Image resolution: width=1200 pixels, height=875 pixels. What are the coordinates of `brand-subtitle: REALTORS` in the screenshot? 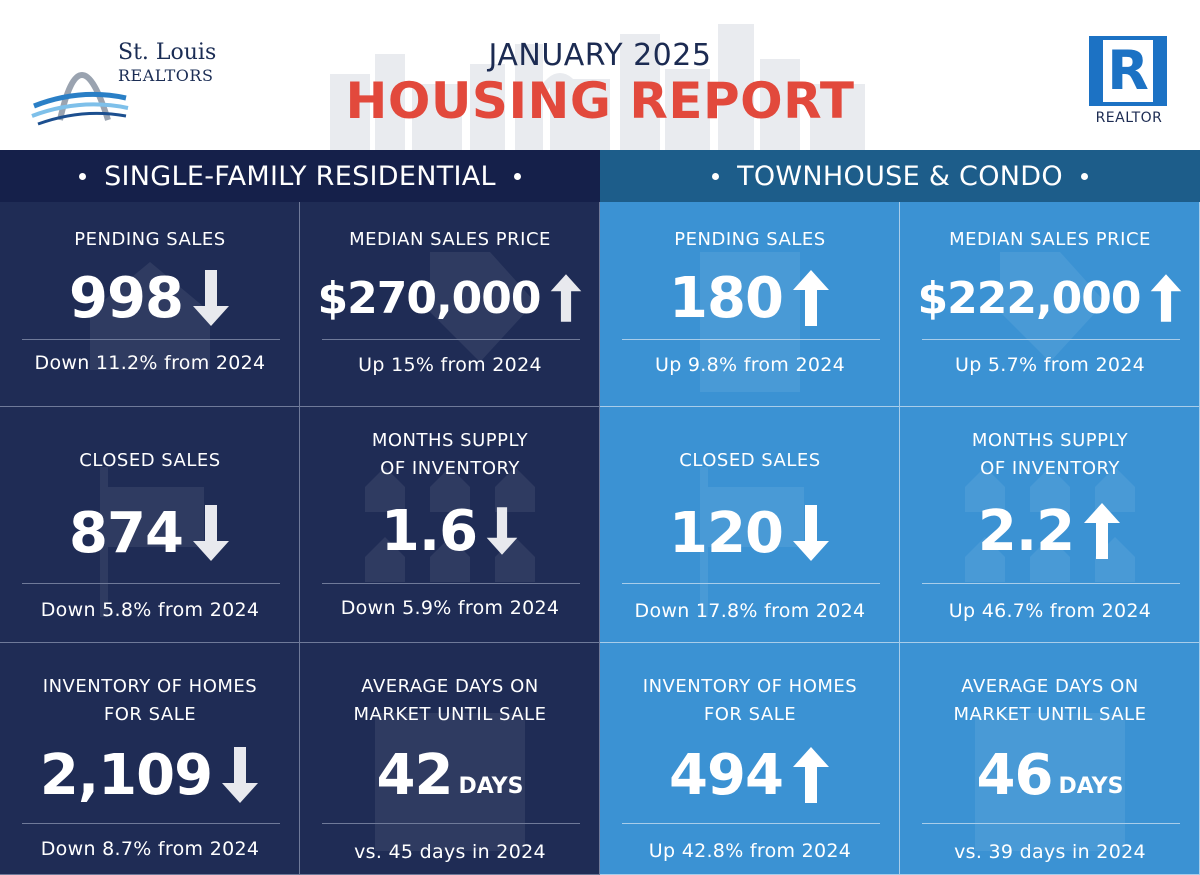 It's located at (166, 75).